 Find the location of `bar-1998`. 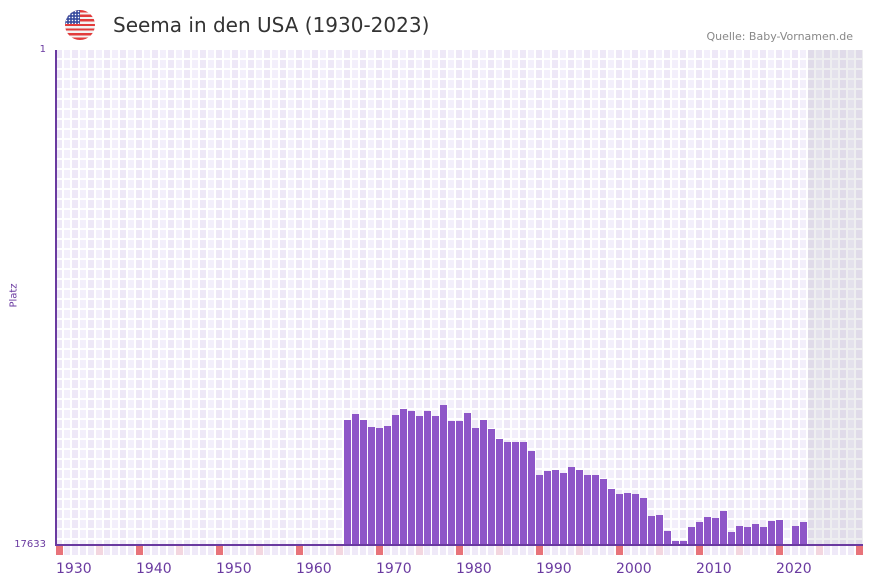

bar-1998 is located at coordinates (603, 511).